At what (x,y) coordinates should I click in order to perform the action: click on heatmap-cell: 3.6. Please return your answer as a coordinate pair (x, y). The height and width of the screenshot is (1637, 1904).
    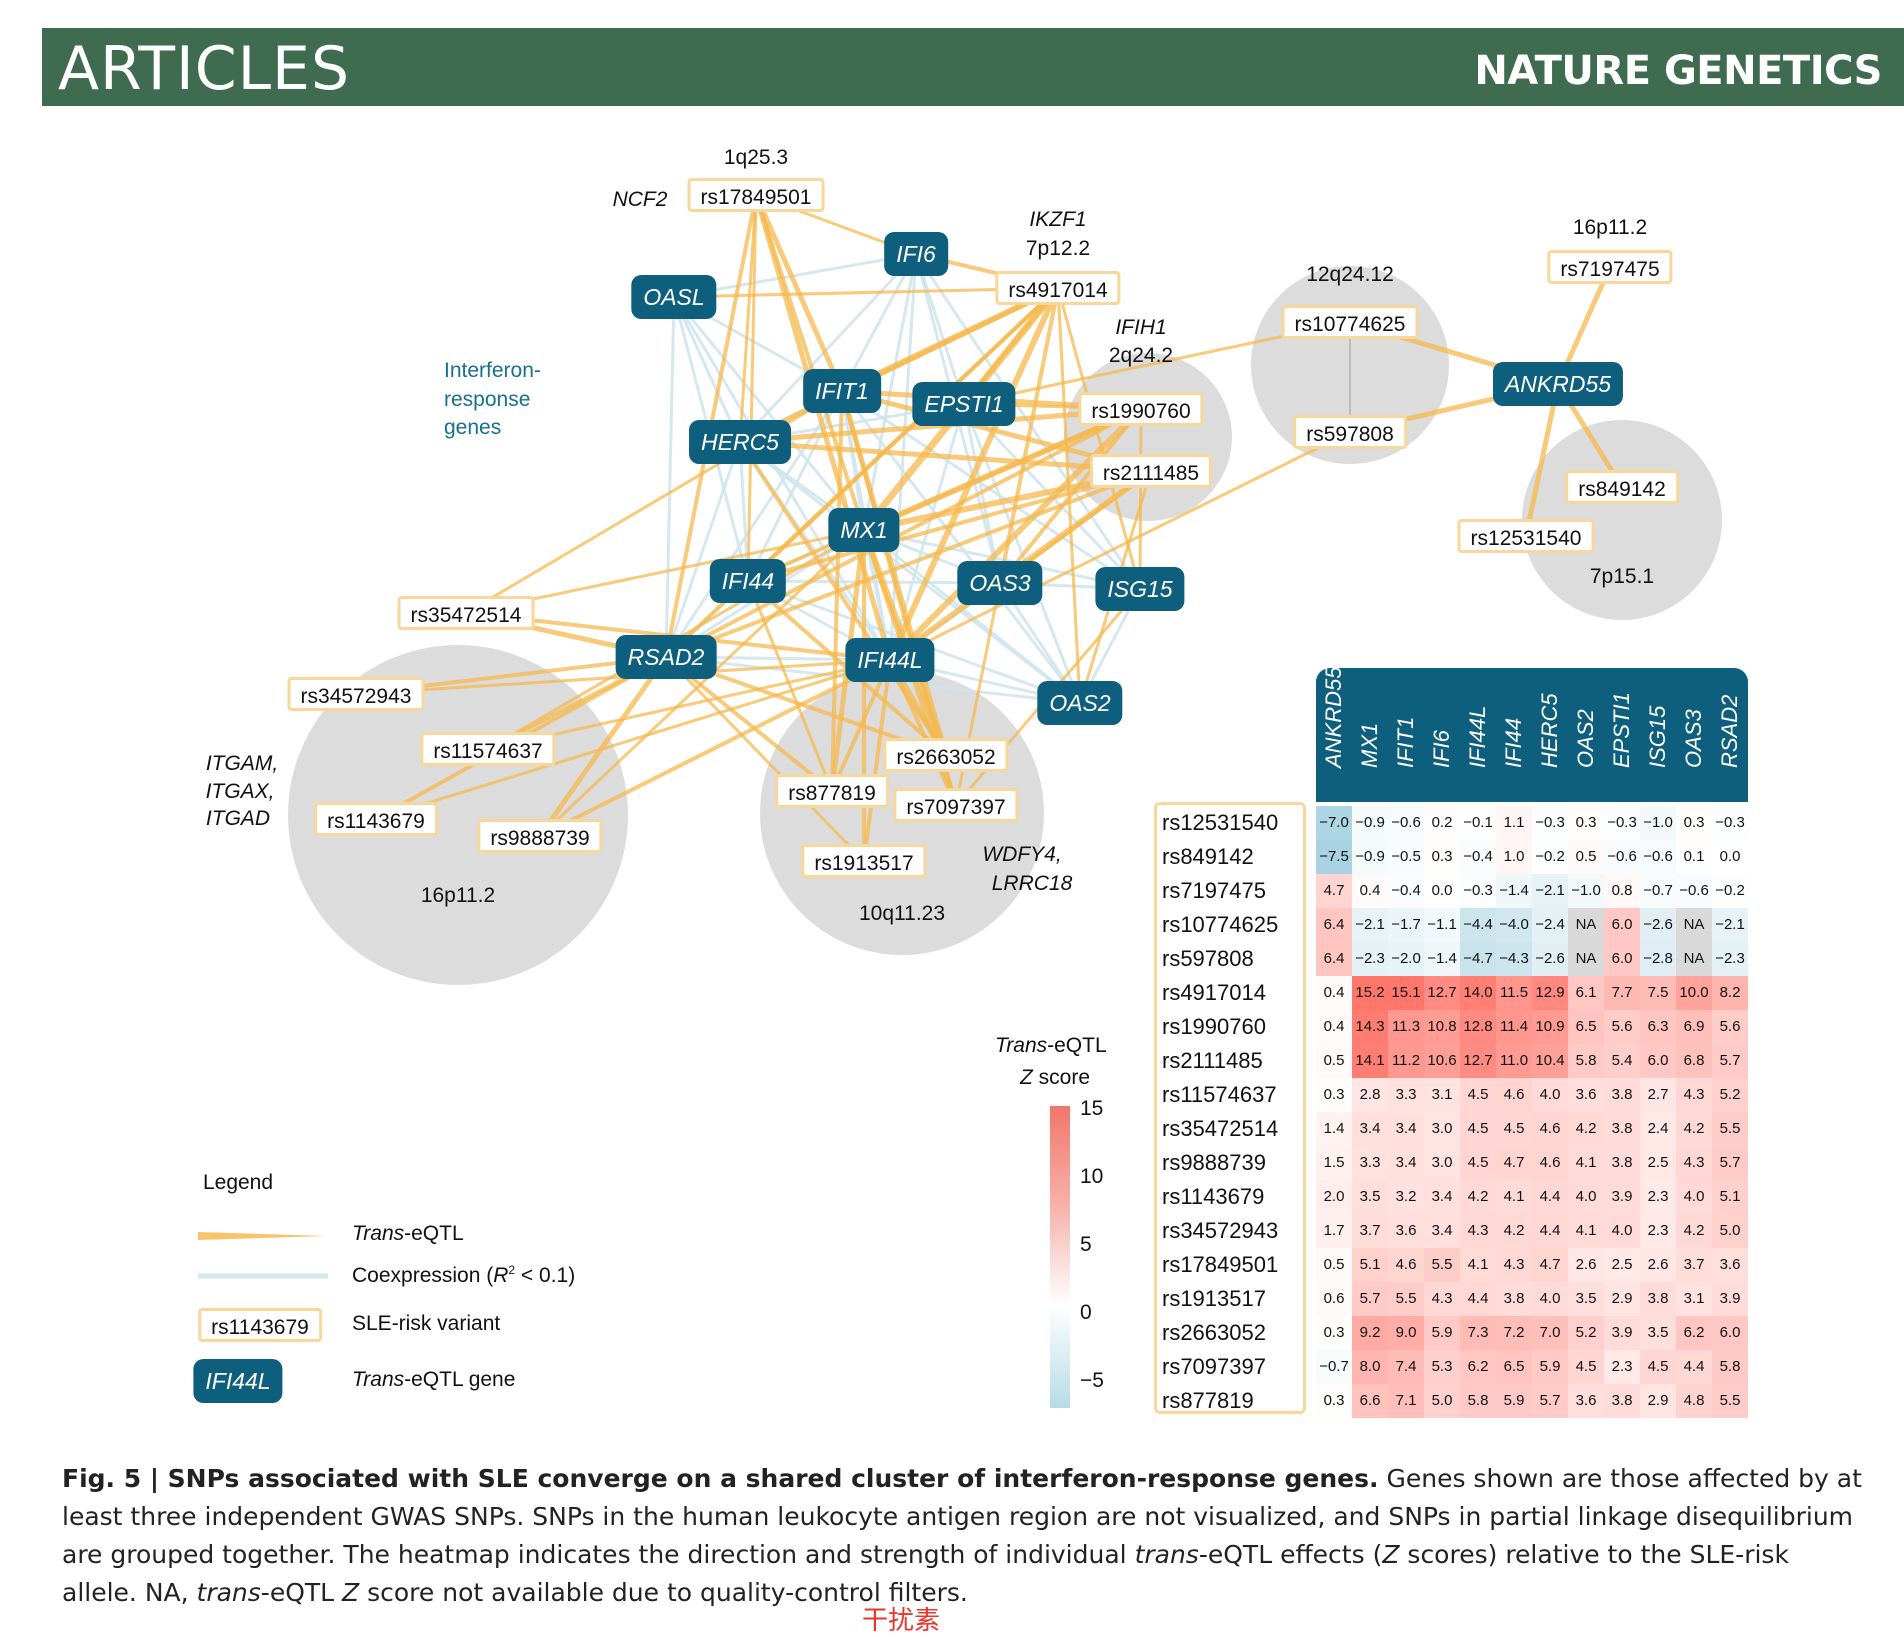
    Looking at the image, I should click on (1730, 1265).